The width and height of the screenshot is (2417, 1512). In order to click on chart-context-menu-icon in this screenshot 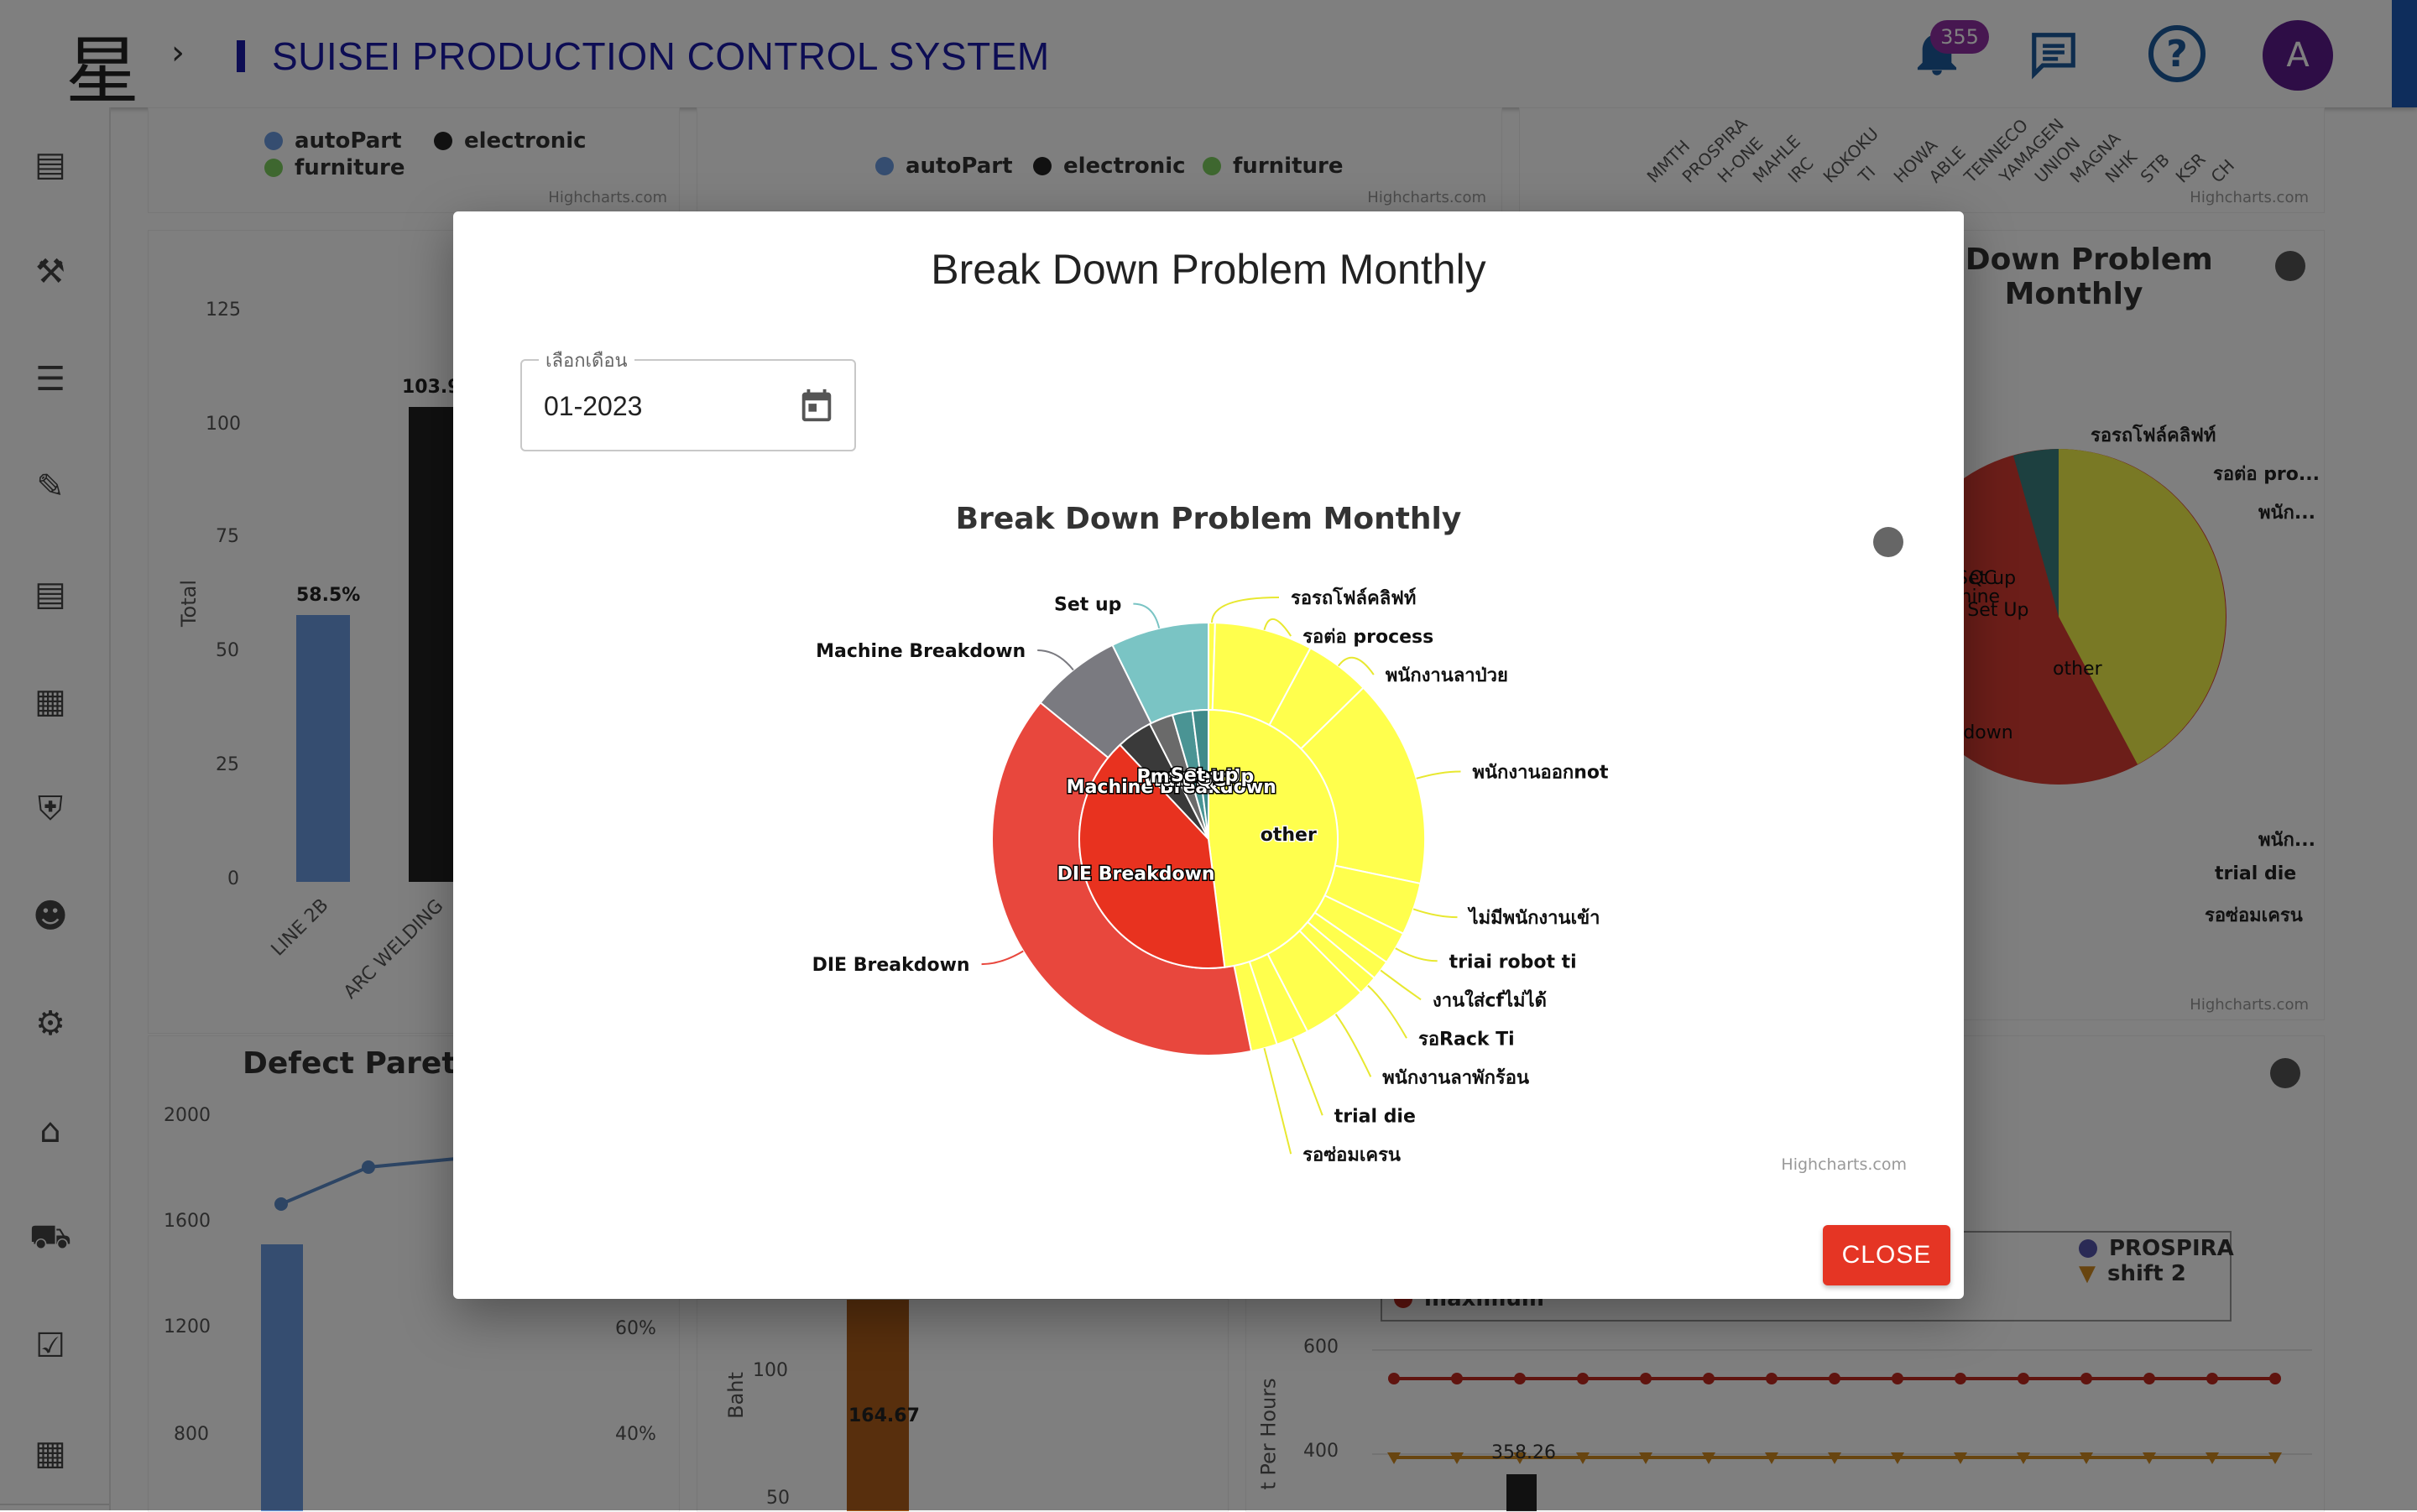, I will do `click(1888, 542)`.